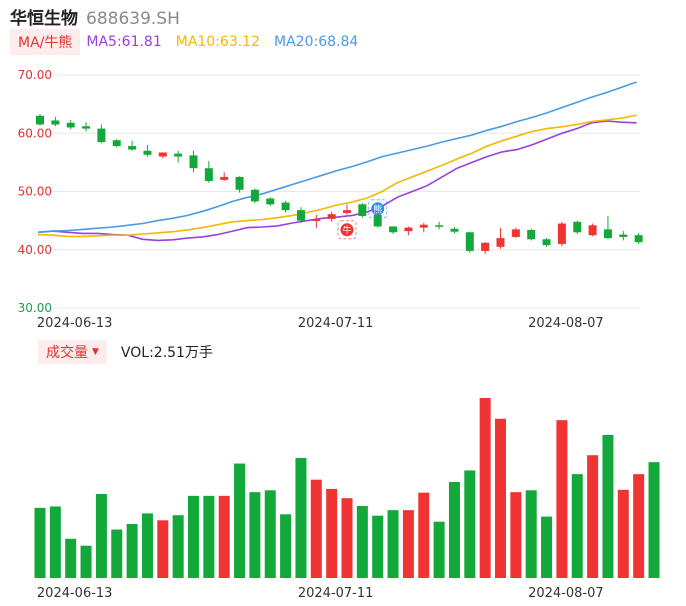  I want to click on y-tick-label: 50.00, so click(35, 192).